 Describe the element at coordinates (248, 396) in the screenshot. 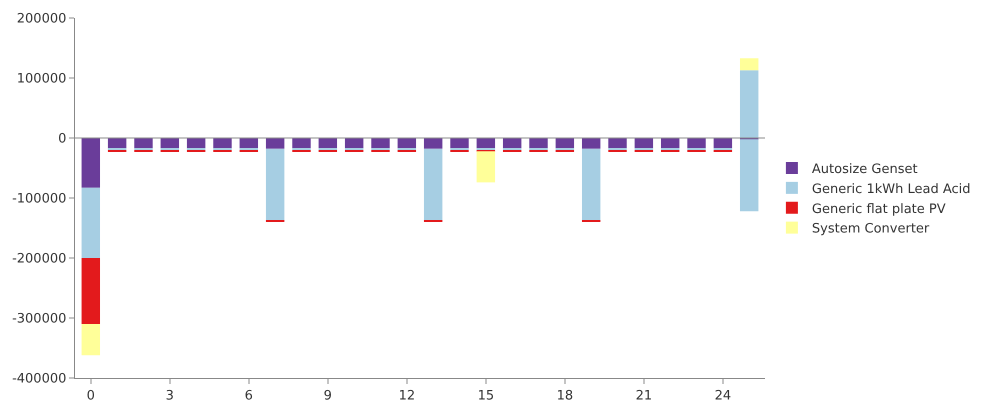

I see `x-tick-label: 6` at that location.